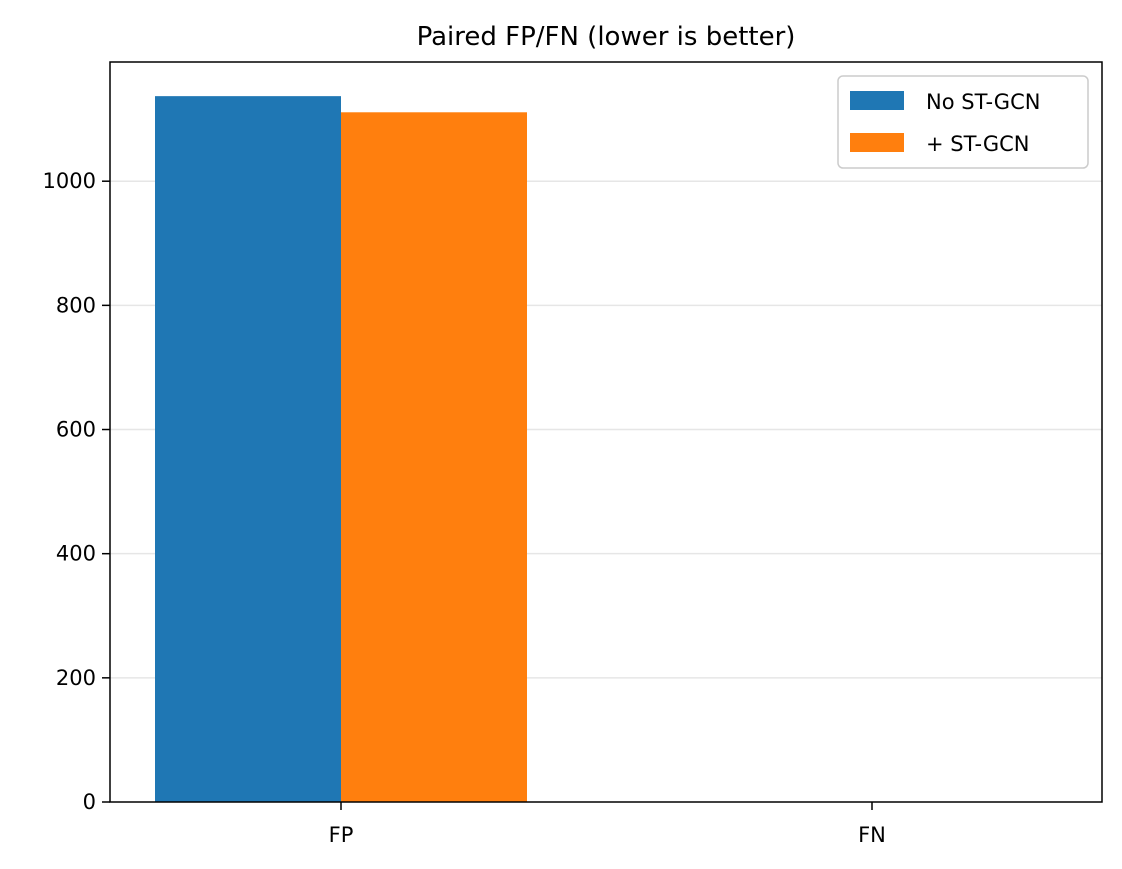 This screenshot has height=869, width=1122. What do you see at coordinates (963, 122) in the screenshot?
I see `legend: No ST-GCN + ST-GCN` at bounding box center [963, 122].